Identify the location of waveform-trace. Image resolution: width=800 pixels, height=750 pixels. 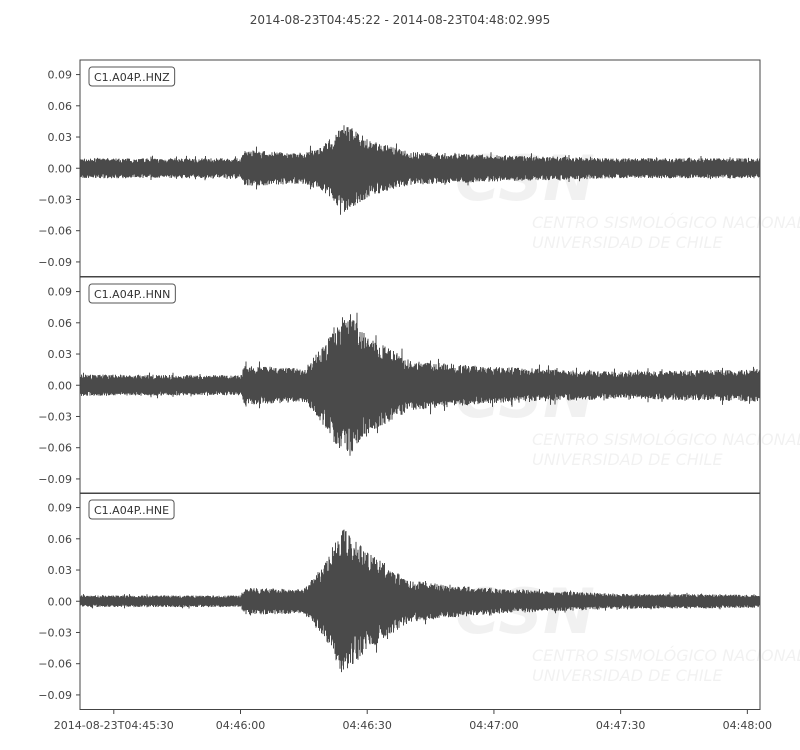
(420, 170).